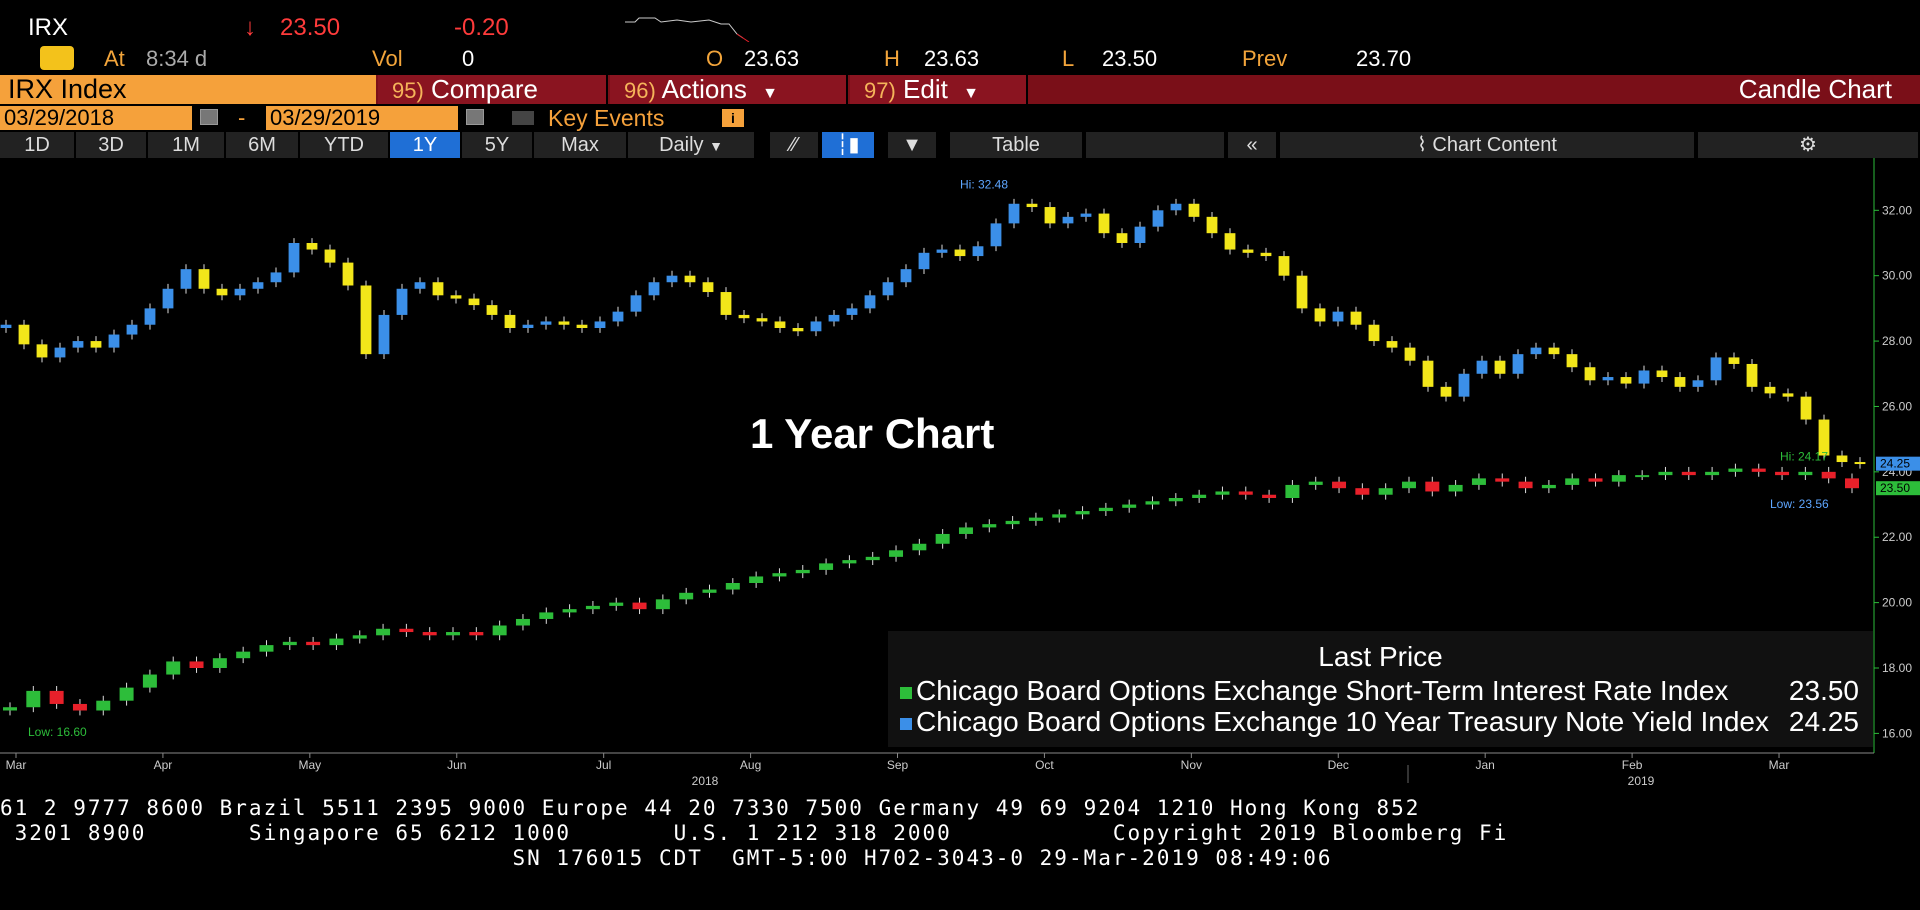 The height and width of the screenshot is (910, 1920). Describe the element at coordinates (1897, 341) in the screenshot. I see `y-tick-label: 28.00` at that location.